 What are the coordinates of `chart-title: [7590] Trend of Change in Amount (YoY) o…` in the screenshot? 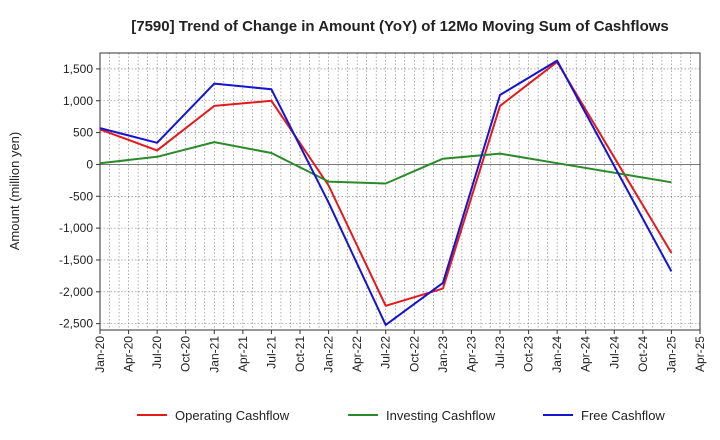 It's located at (400, 26).